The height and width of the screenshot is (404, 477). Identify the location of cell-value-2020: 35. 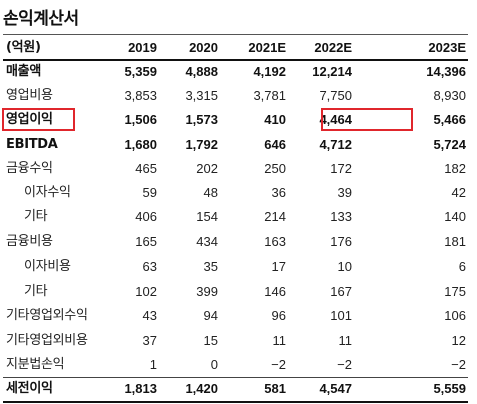
(210, 266).